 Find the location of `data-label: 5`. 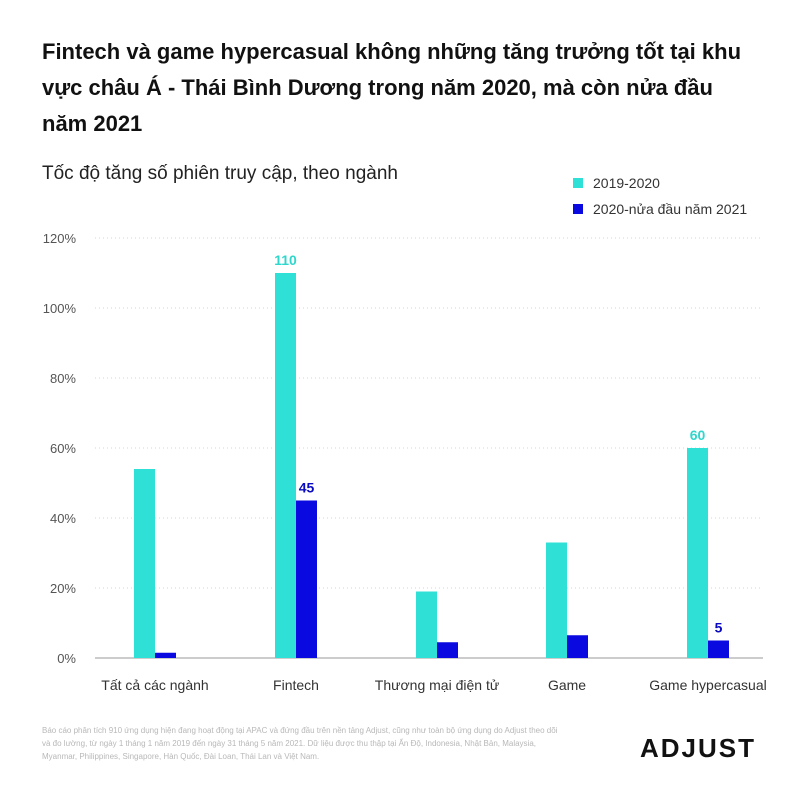

data-label: 5 is located at coordinates (719, 628).